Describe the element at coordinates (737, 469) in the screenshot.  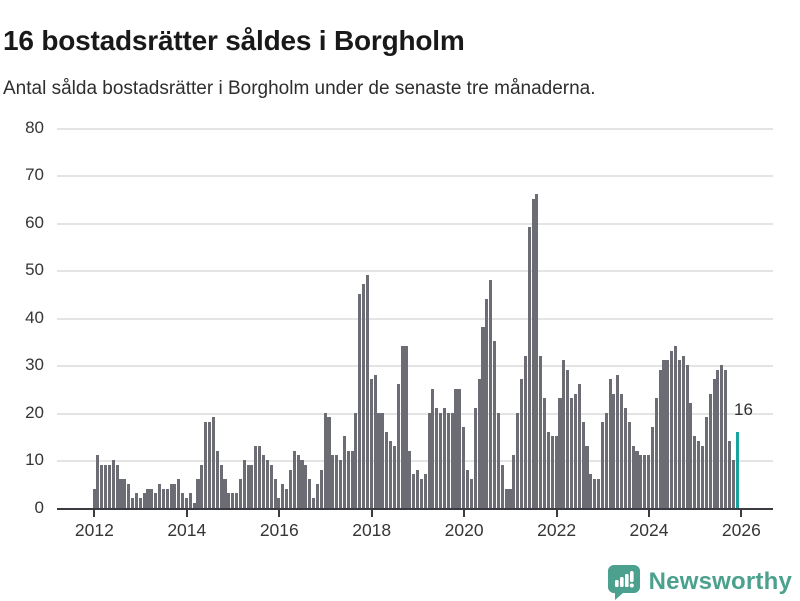
I see `highlighted-bar` at that location.